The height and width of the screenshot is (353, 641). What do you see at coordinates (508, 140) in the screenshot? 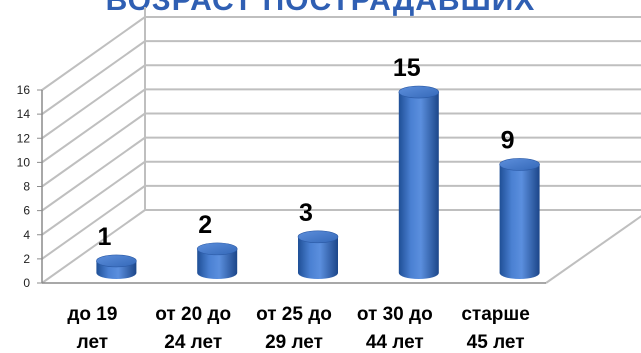
I see `data-label: 9` at bounding box center [508, 140].